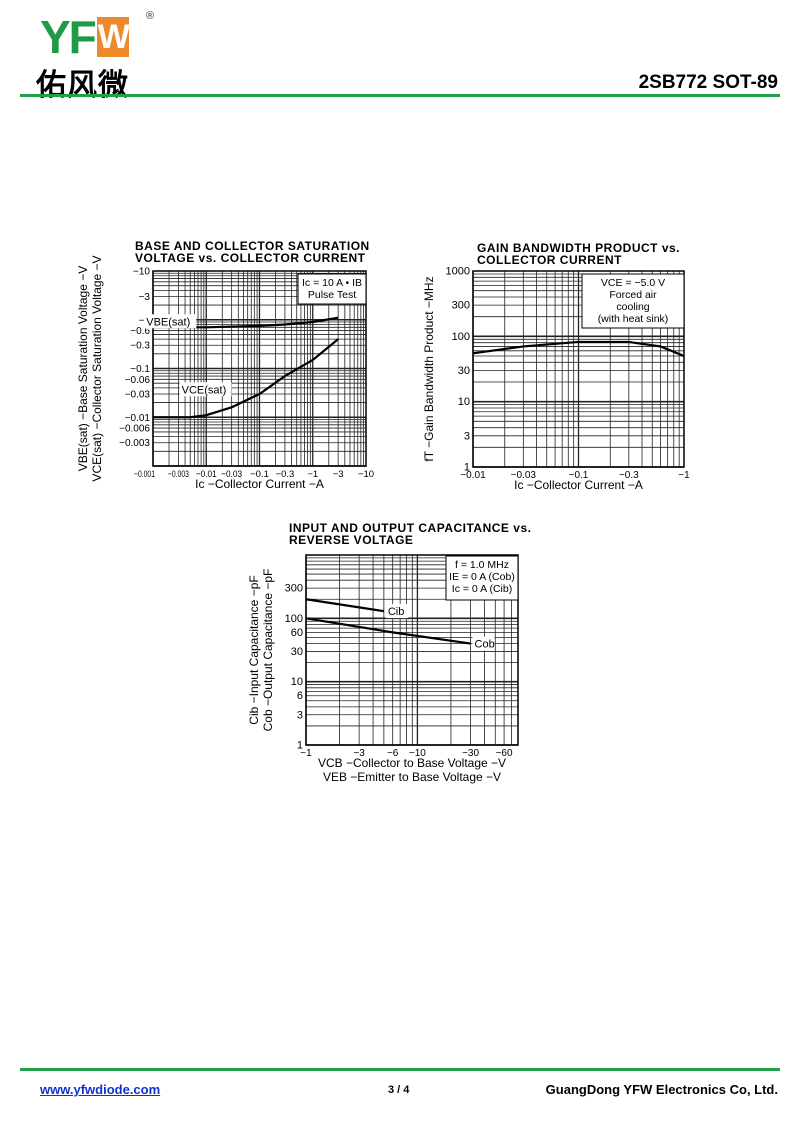 The height and width of the screenshot is (1130, 800). What do you see at coordinates (410, 528) in the screenshot?
I see `chart-title: INPUT AND OUTPUT CAPACITANCE vs.` at bounding box center [410, 528].